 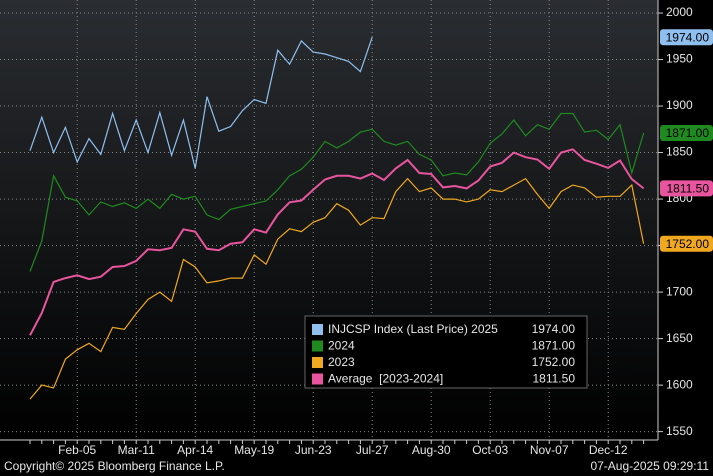 What do you see at coordinates (385, 379) in the screenshot?
I see `legend-label: Average [2023-2024]` at bounding box center [385, 379].